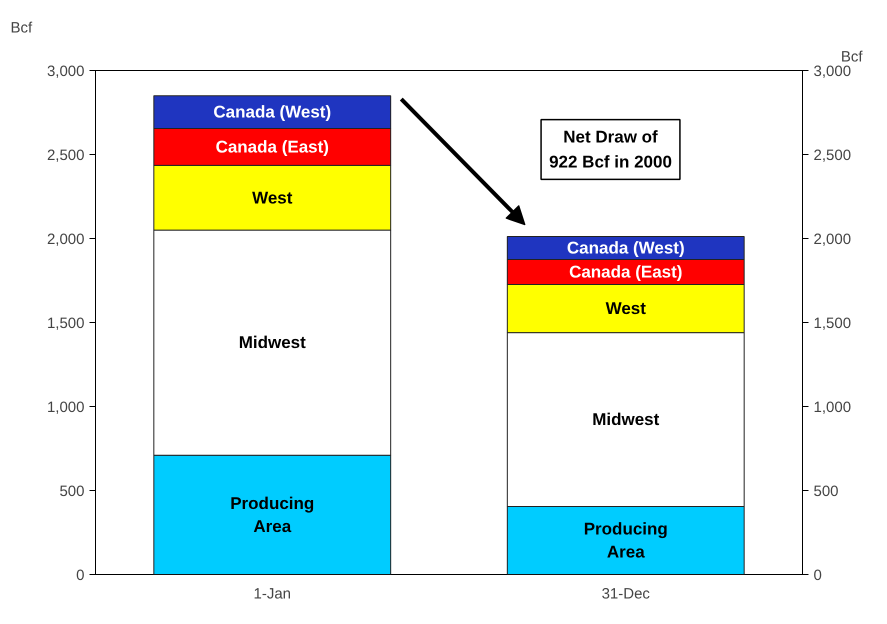 The image size is (887, 624). Describe the element at coordinates (833, 323) in the screenshot. I see `y2-tick-label: 1,500` at that location.